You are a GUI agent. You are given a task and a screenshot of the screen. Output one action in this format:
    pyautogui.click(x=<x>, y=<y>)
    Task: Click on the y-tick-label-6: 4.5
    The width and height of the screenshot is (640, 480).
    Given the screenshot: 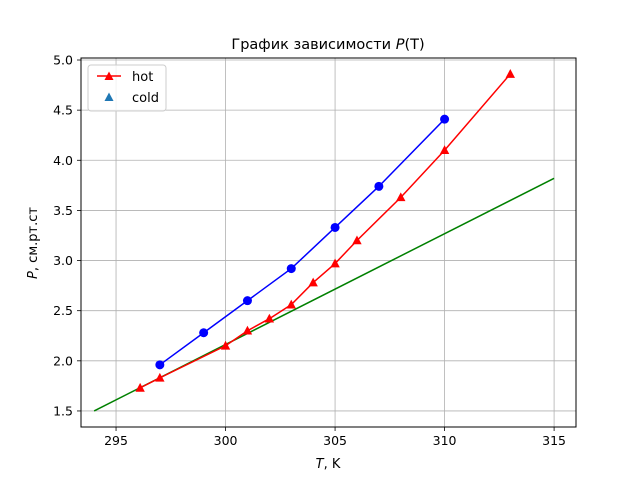 What is the action you would take?
    pyautogui.click(x=63, y=110)
    